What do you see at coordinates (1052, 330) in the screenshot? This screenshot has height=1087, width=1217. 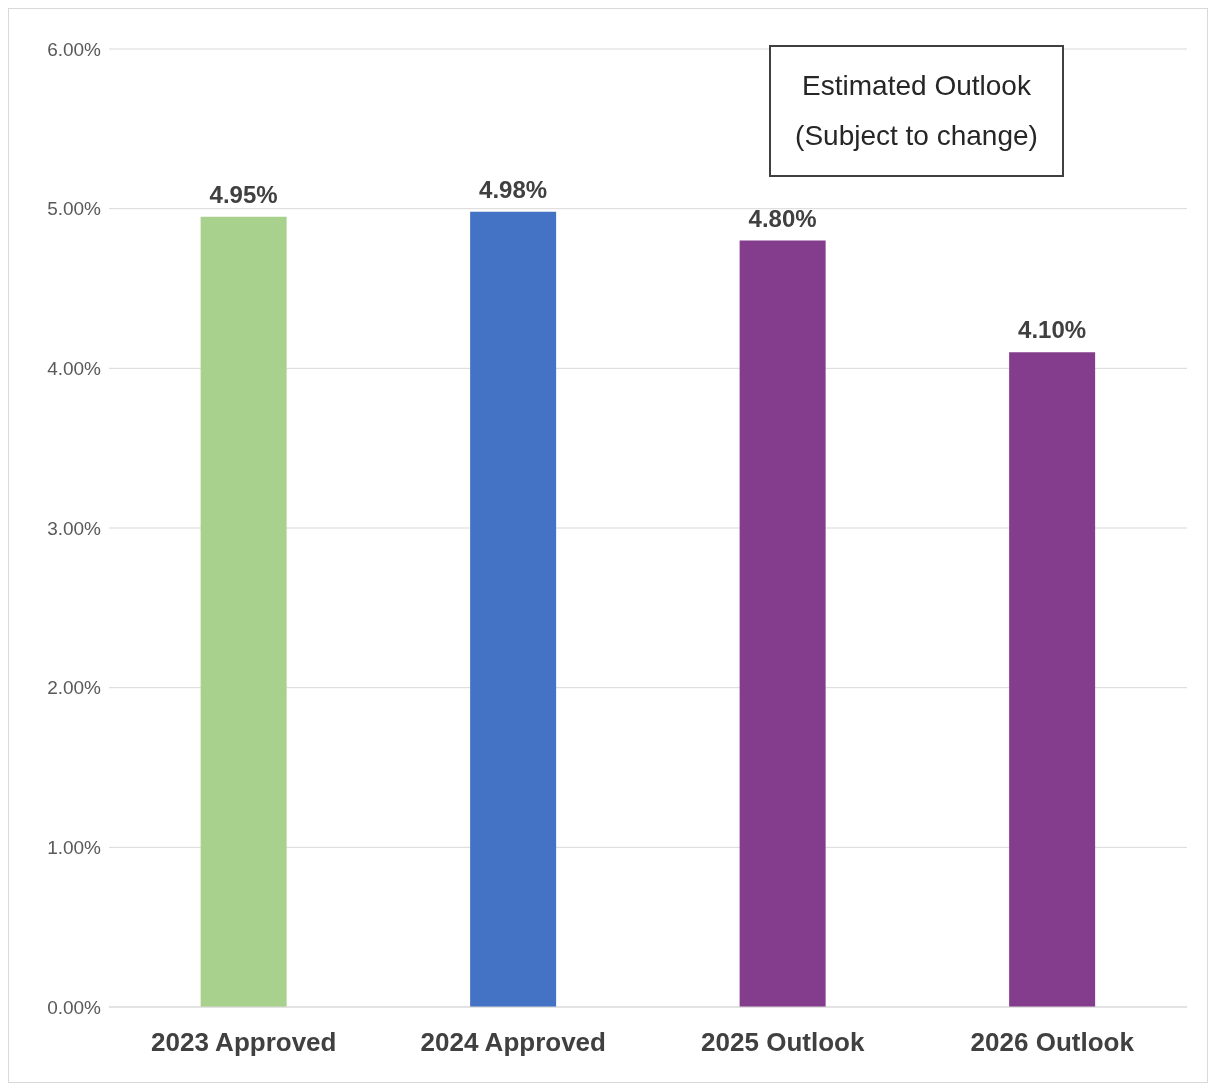 I see `data-label: 4.10%` at bounding box center [1052, 330].